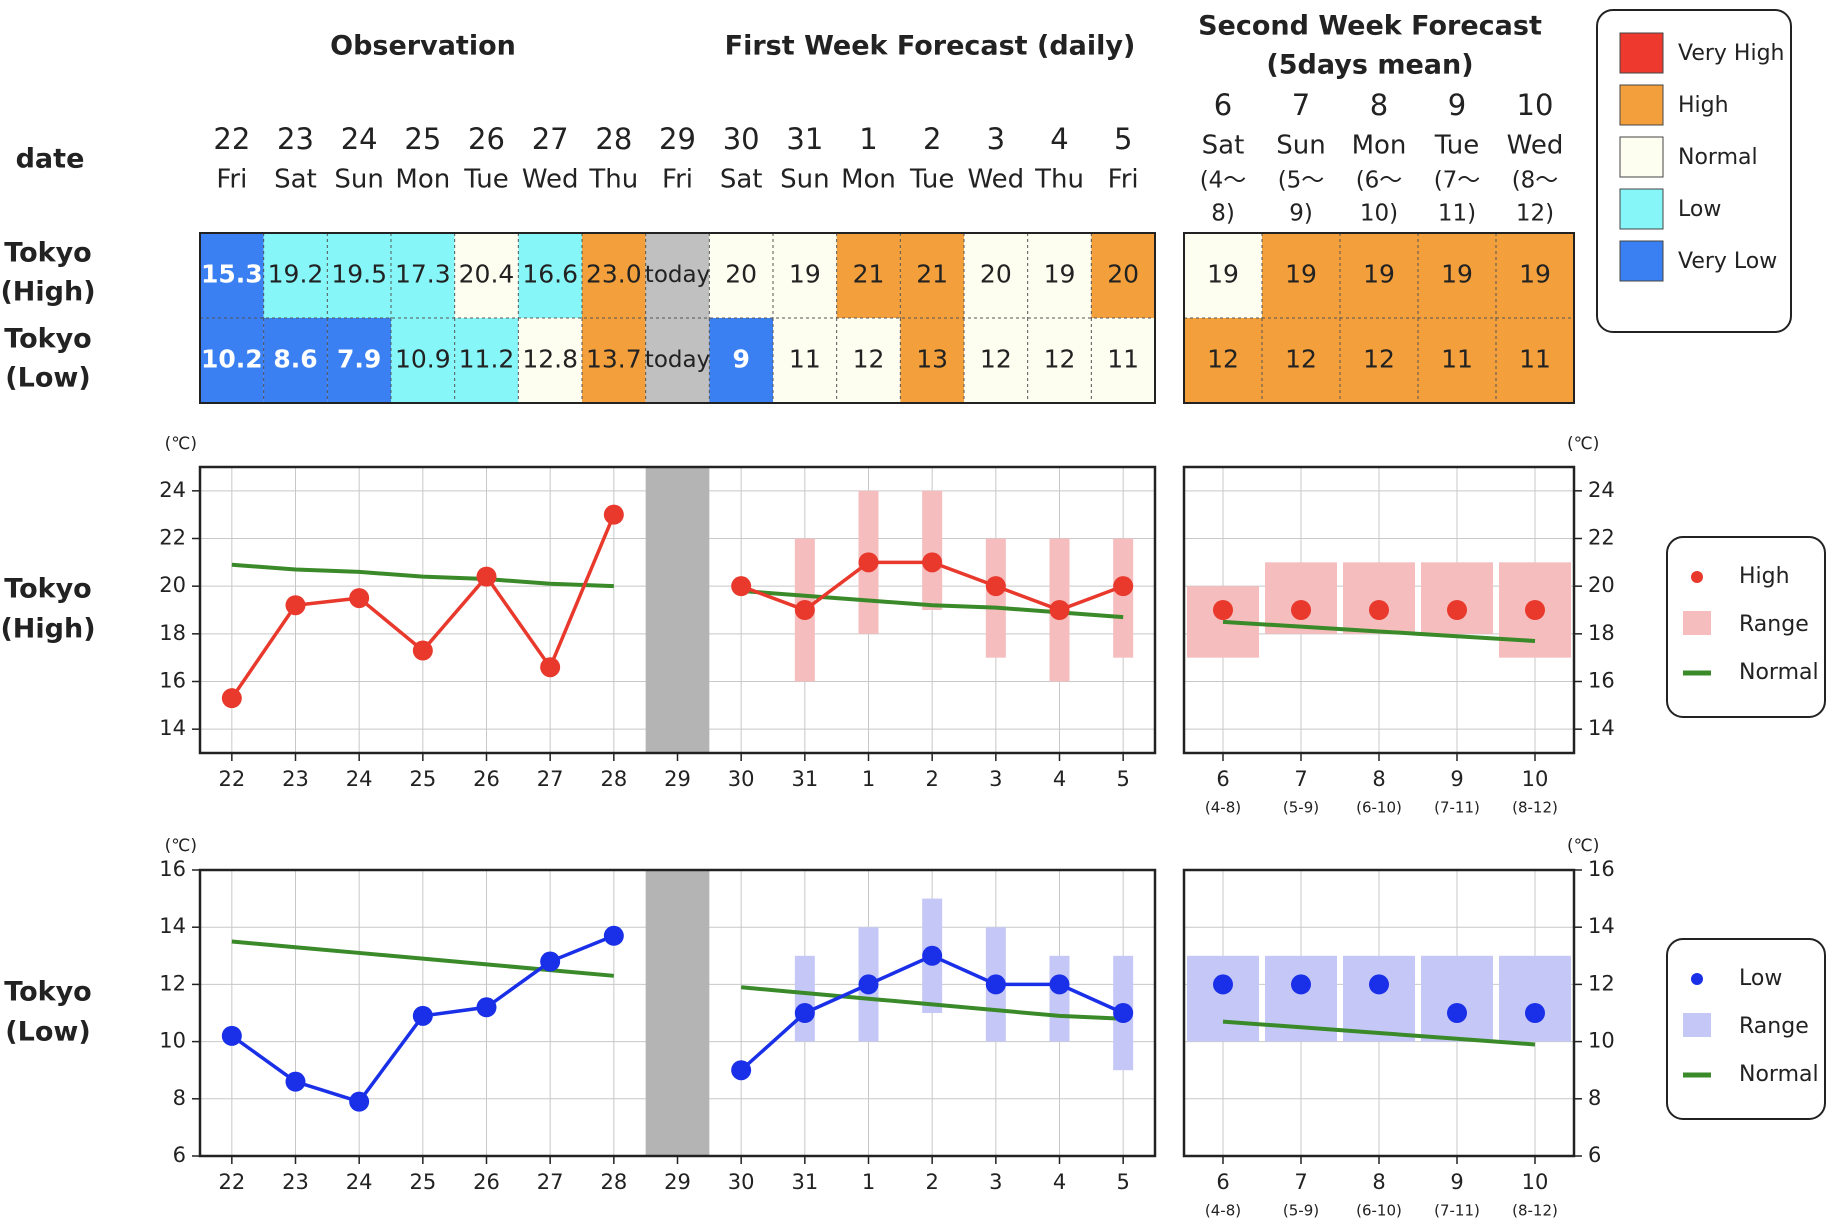 The height and width of the screenshot is (1226, 1836). Describe the element at coordinates (295, 139) in the screenshot. I see `date-number: 23` at that location.